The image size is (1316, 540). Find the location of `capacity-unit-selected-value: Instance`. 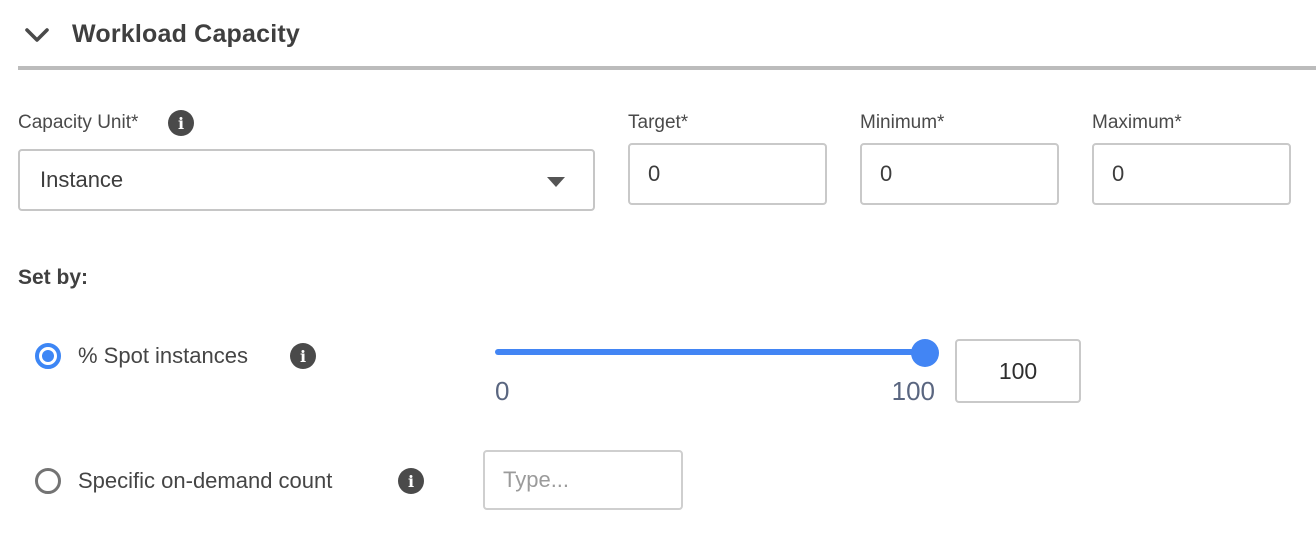

capacity-unit-selected-value: Instance is located at coordinates (82, 179).